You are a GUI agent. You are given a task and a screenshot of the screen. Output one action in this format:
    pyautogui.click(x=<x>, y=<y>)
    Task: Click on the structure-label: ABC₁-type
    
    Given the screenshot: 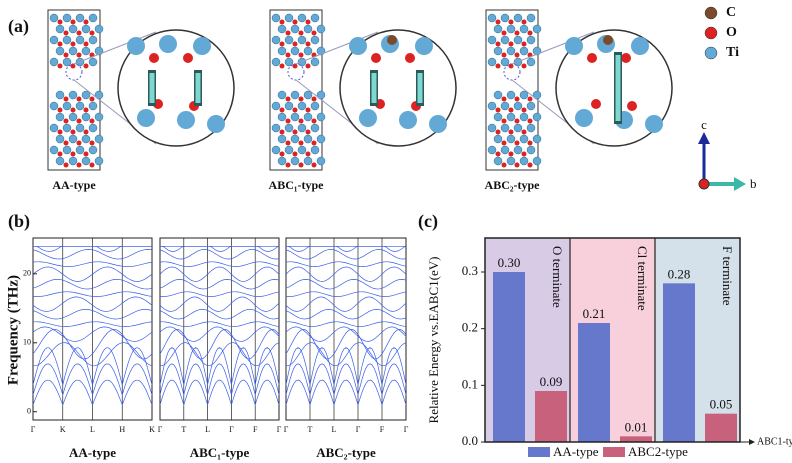 What is the action you would take?
    pyautogui.click(x=297, y=185)
    